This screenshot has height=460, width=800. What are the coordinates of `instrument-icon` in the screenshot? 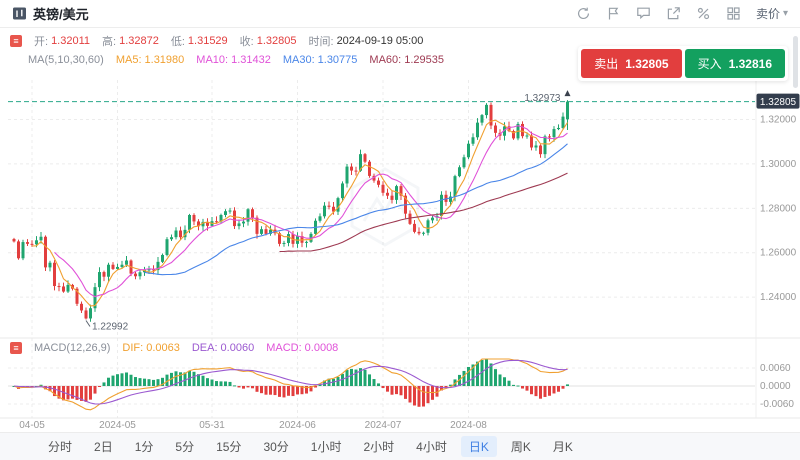 It's located at (19, 13).